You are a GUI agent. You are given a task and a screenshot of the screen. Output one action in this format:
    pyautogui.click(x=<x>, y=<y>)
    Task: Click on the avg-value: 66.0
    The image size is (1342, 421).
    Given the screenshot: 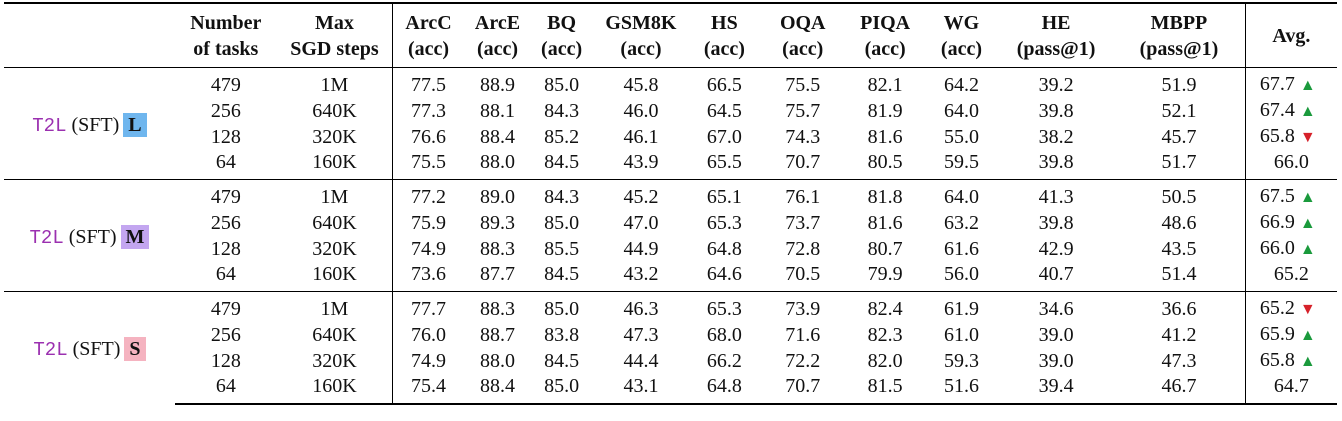 What is the action you would take?
    pyautogui.click(x=1277, y=248)
    